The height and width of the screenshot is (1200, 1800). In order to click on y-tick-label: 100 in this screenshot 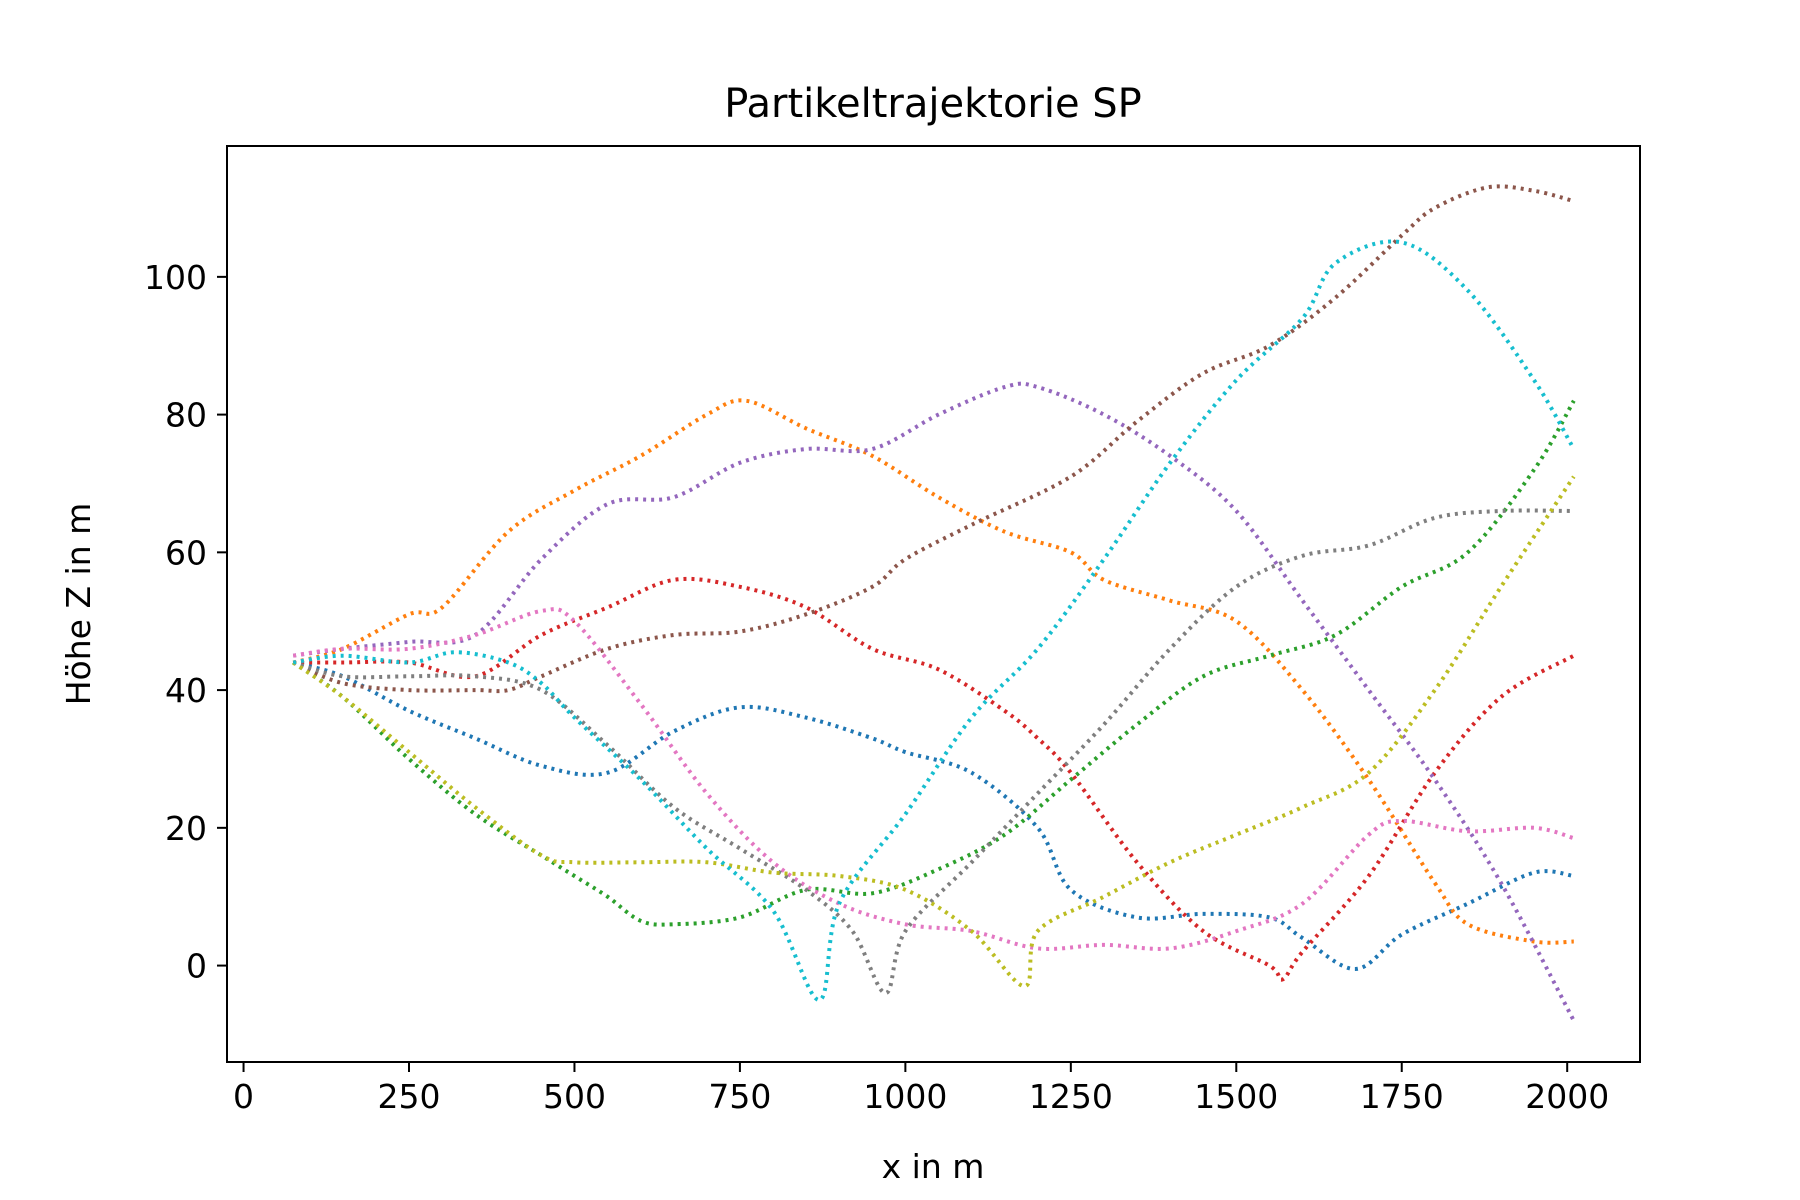, I will do `click(175, 277)`.